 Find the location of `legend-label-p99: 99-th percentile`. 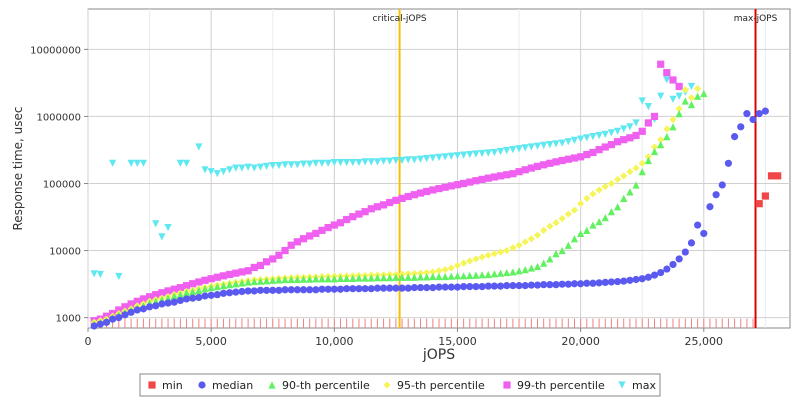

legend-label-p99: 99-th percentile is located at coordinates (561, 385).